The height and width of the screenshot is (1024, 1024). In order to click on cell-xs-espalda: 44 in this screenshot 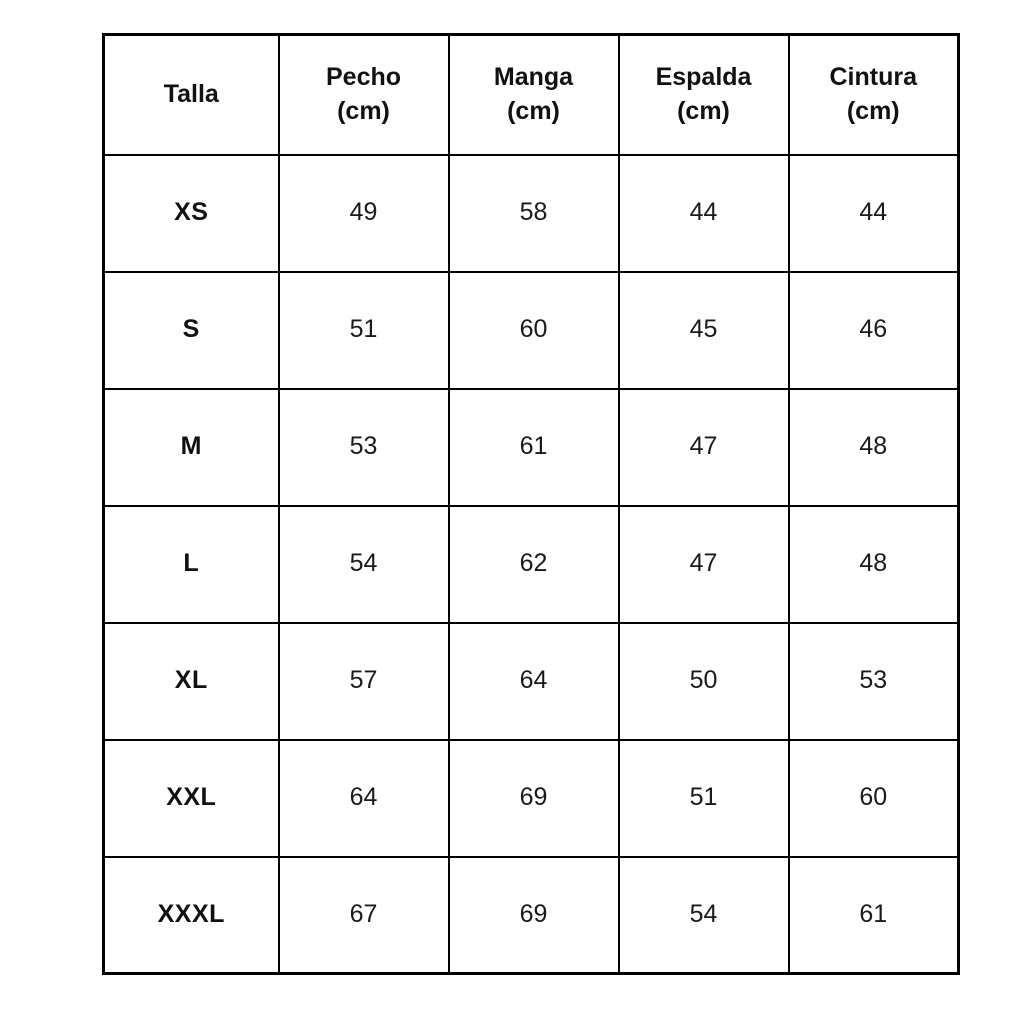, I will do `click(703, 213)`.